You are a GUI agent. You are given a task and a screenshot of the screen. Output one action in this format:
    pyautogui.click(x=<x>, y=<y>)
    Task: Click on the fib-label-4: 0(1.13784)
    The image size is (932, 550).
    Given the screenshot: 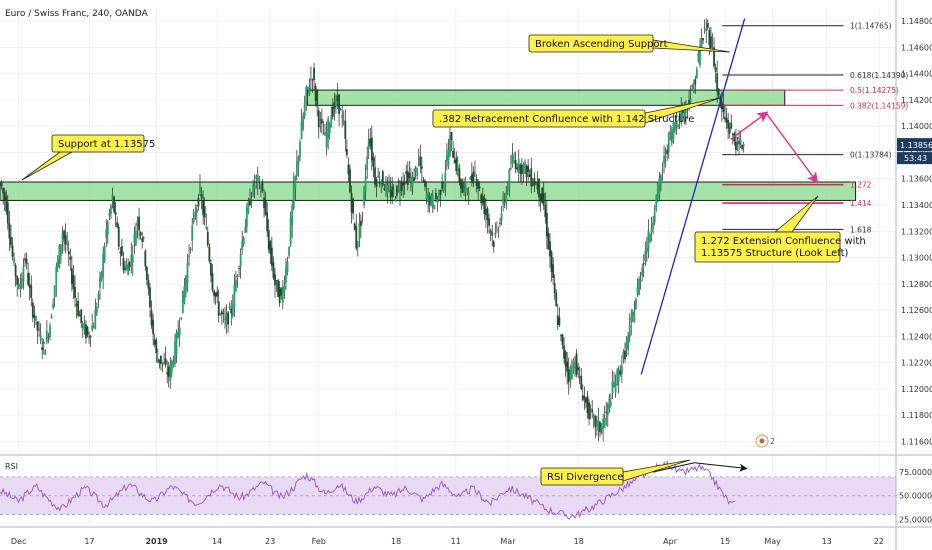 What is the action you would take?
    pyautogui.click(x=871, y=155)
    